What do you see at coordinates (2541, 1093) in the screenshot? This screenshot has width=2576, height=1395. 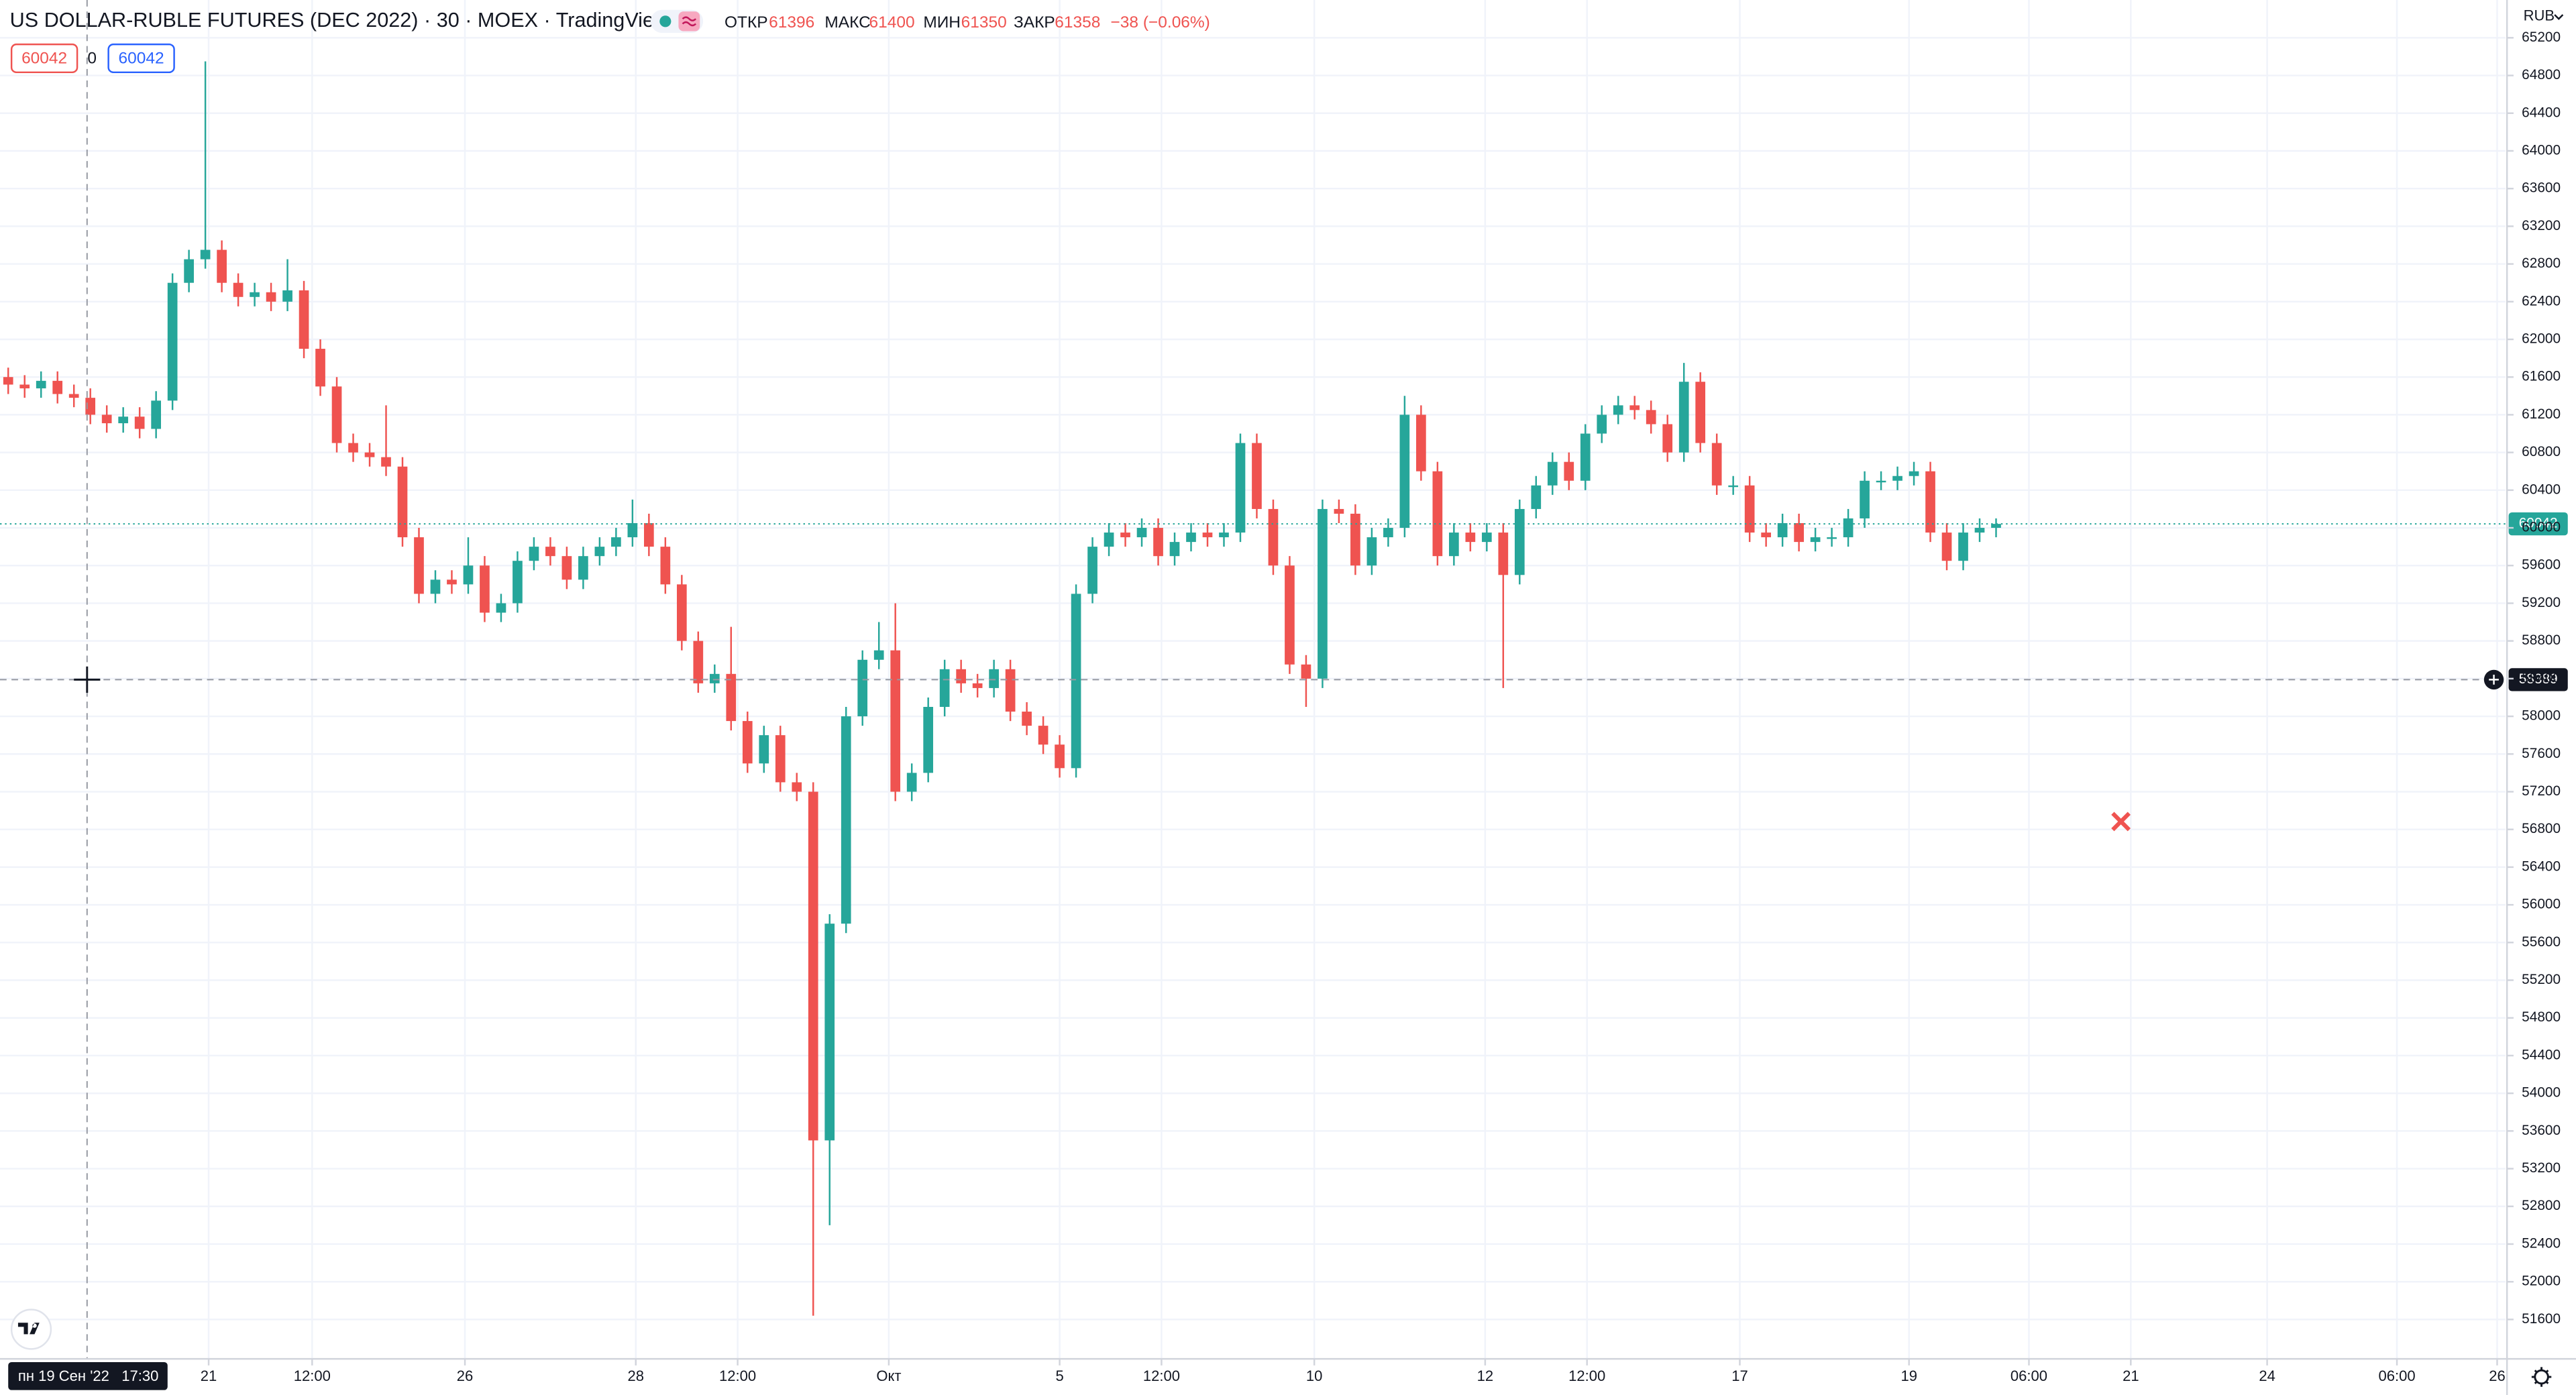 I see `y-tick-label: 54000` at bounding box center [2541, 1093].